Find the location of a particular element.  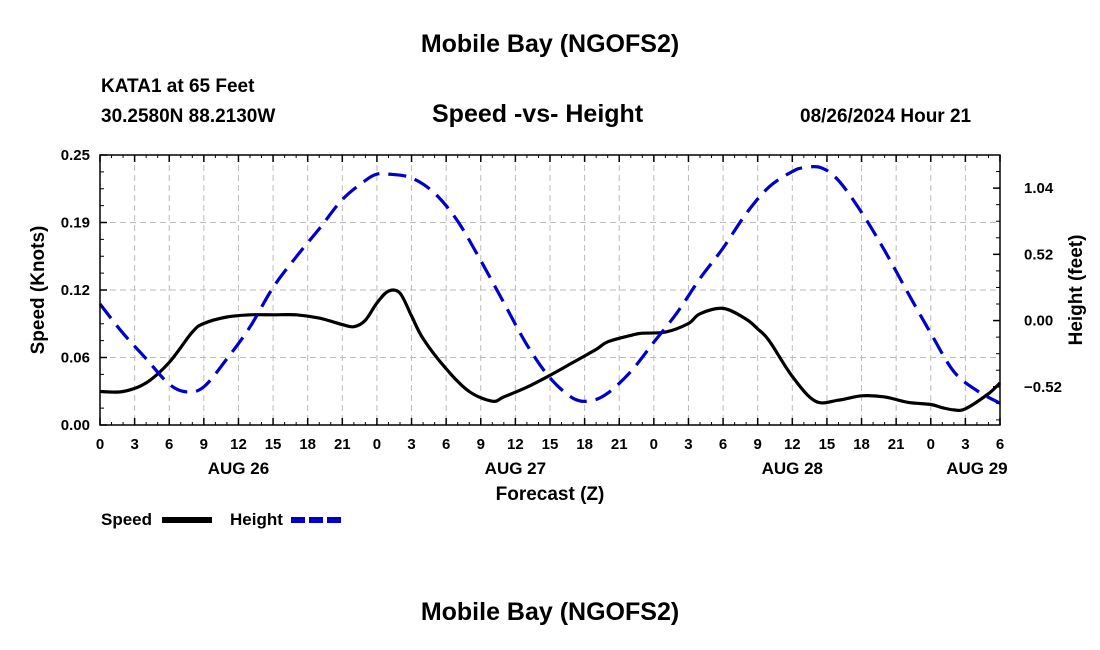

y-axis-title-height: Height (feet) is located at coordinates (1076, 290).